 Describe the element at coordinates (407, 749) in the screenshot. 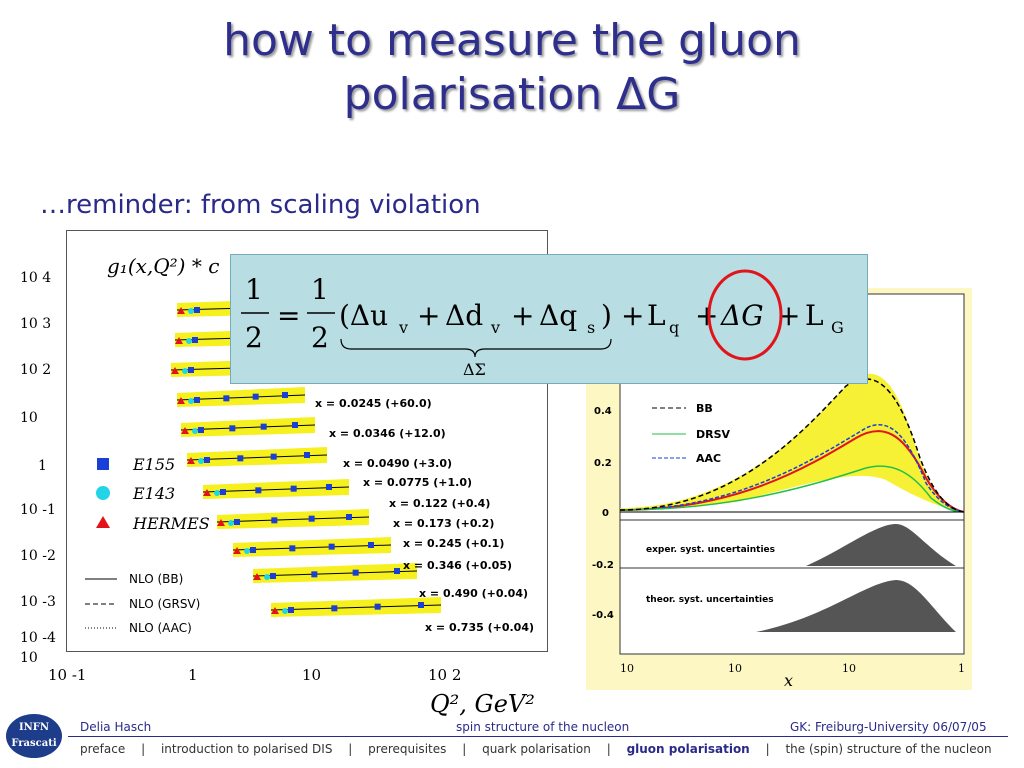

I see `nav-prereq: prerequisites` at that location.